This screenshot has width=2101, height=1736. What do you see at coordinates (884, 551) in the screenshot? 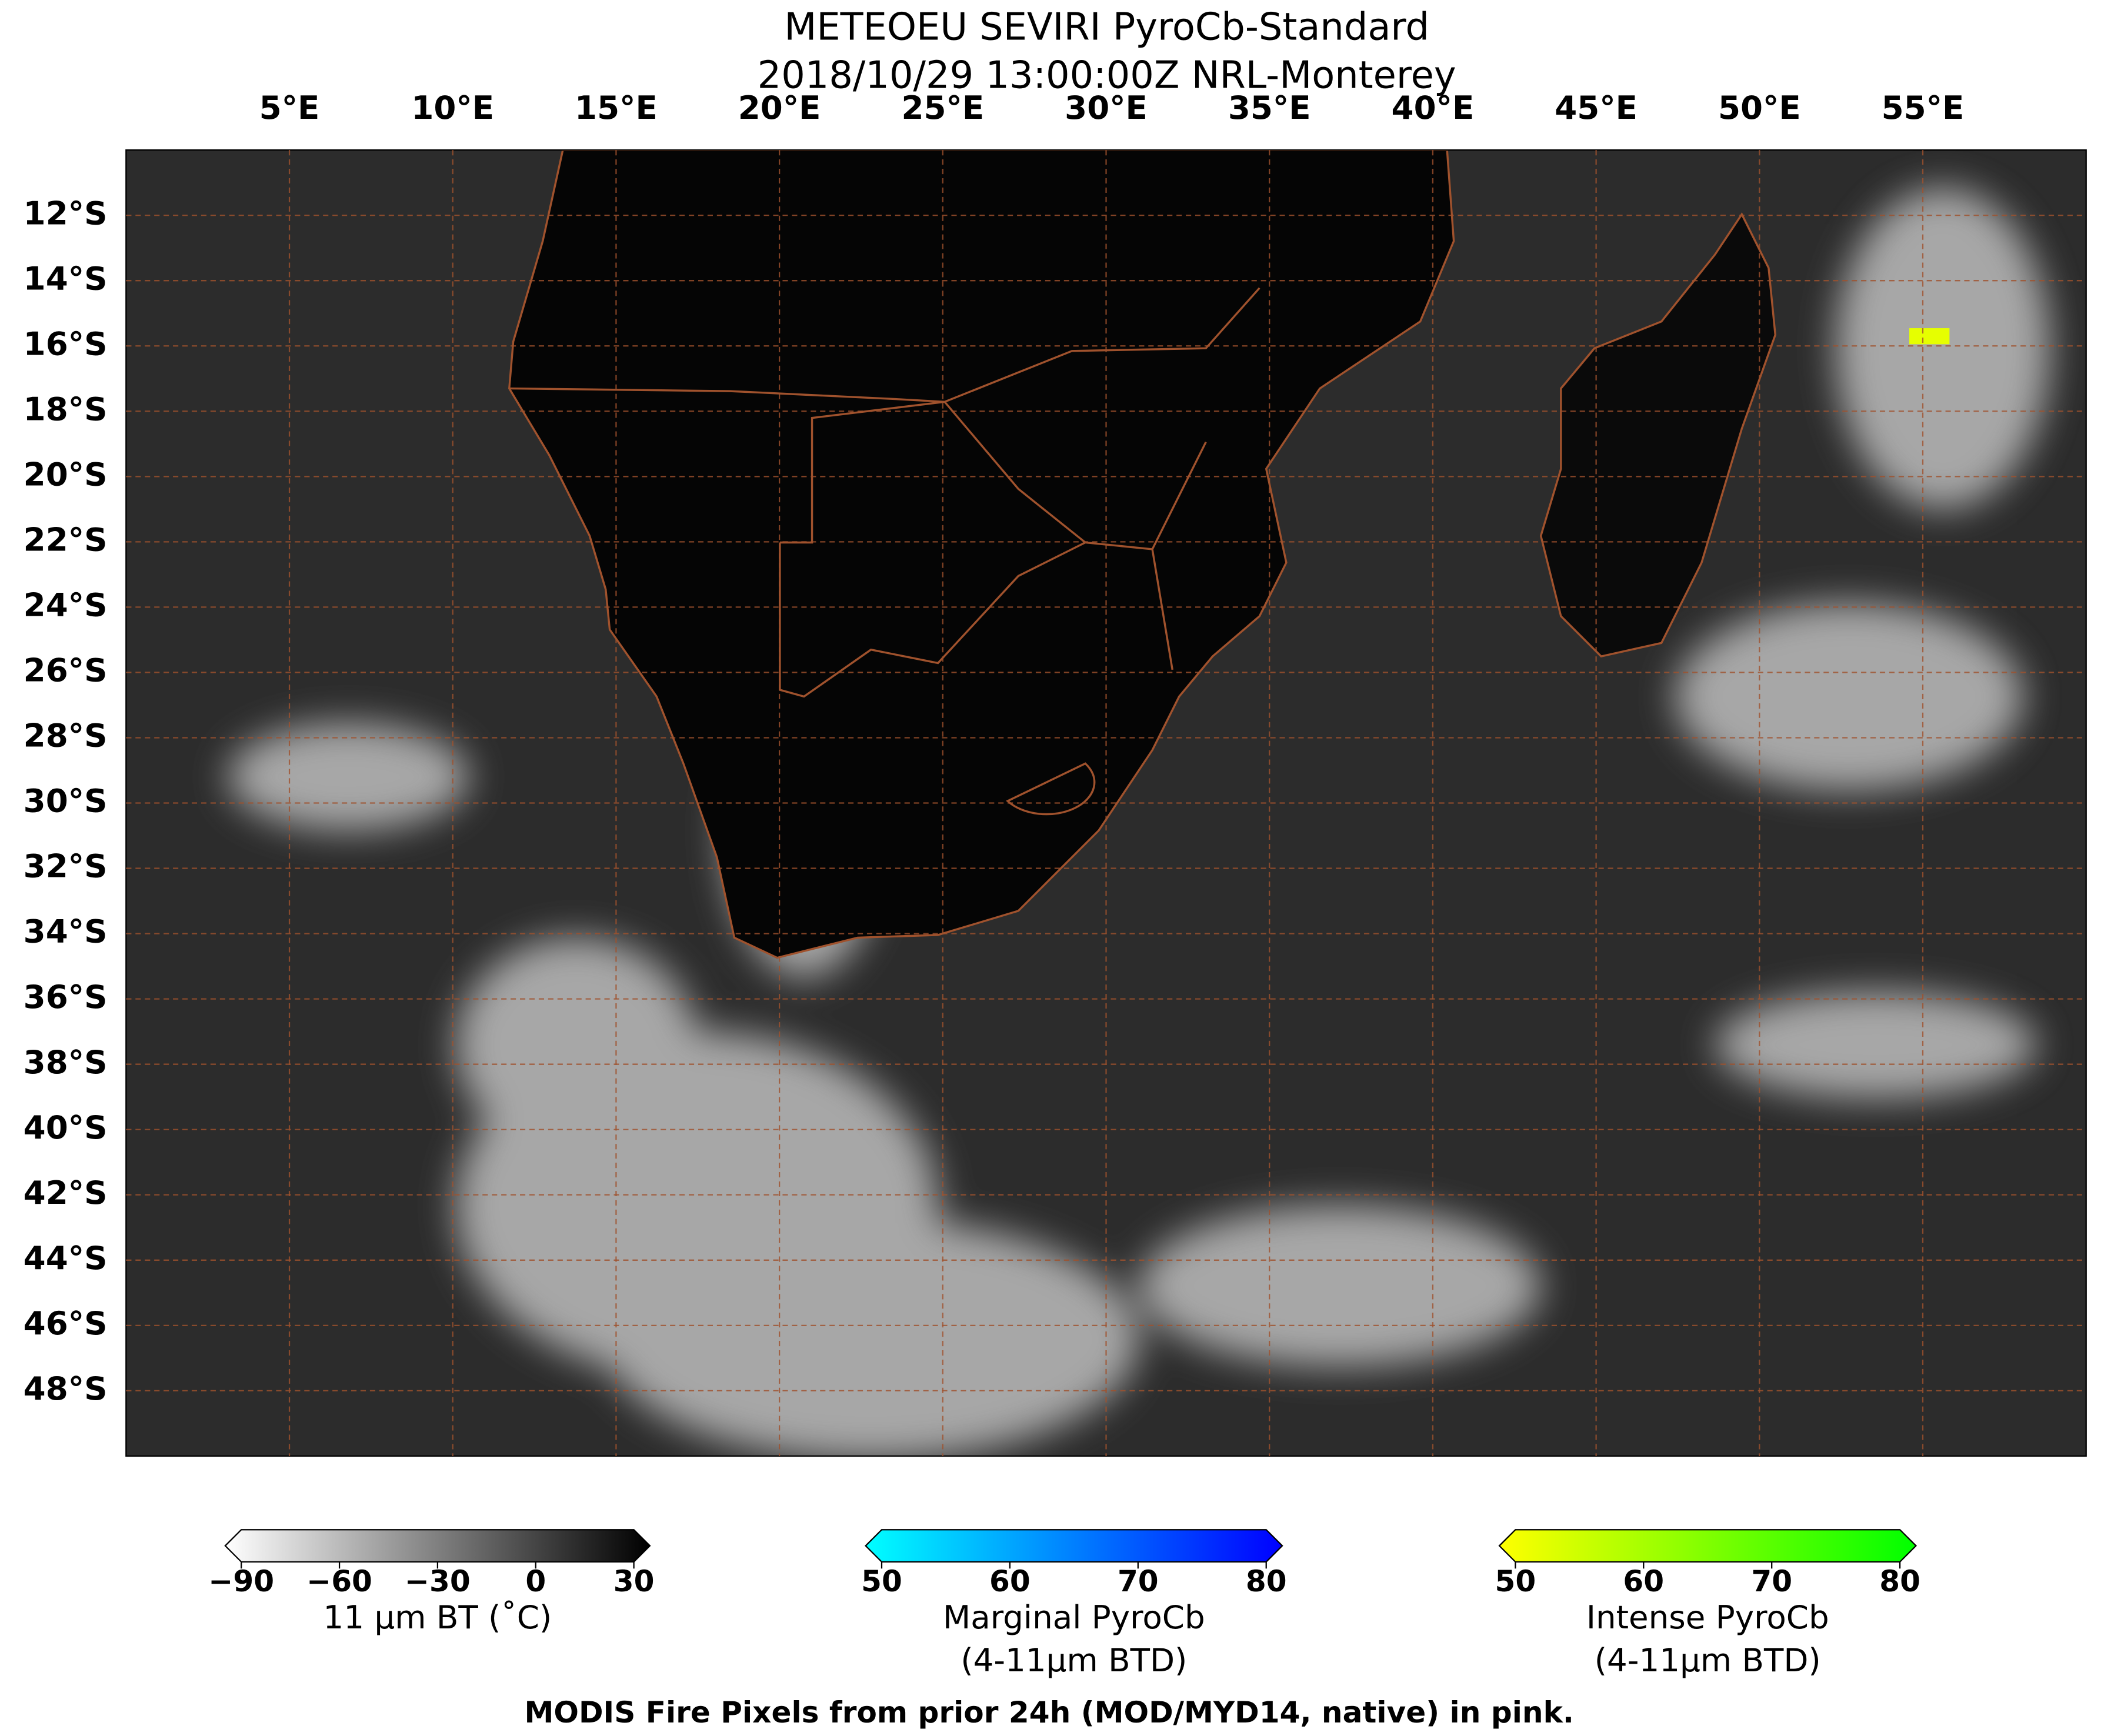
I see `borders` at bounding box center [884, 551].